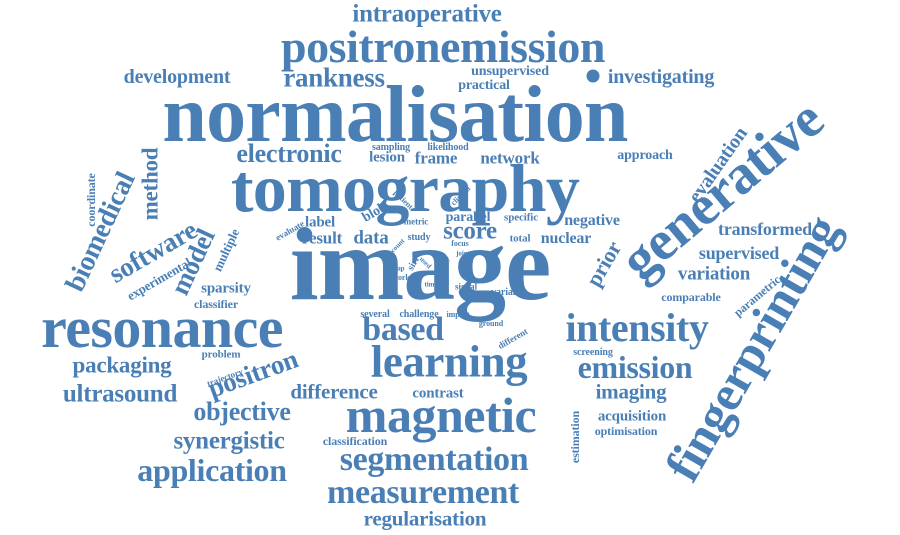  Describe the element at coordinates (387, 157) in the screenshot. I see `word-lesion: lesion` at that location.